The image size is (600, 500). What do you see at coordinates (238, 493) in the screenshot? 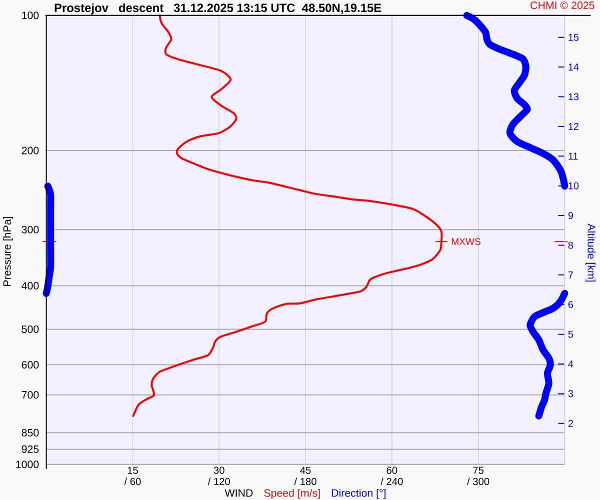
I see `x-axis-title: WIND` at bounding box center [238, 493].